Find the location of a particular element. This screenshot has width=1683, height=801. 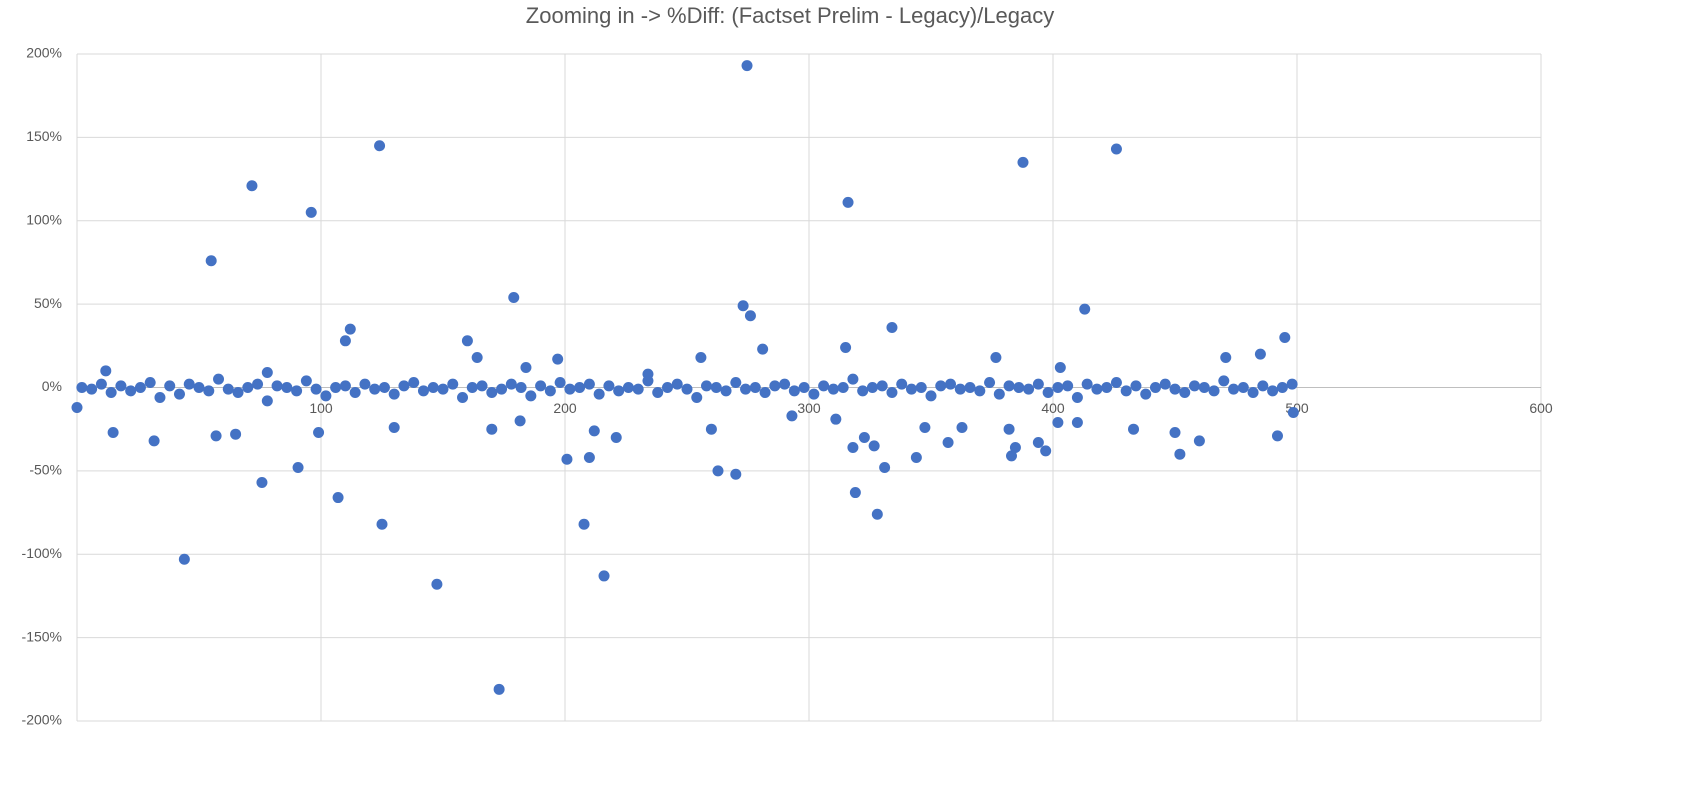

x-tick-label: 400 is located at coordinates (1053, 408).